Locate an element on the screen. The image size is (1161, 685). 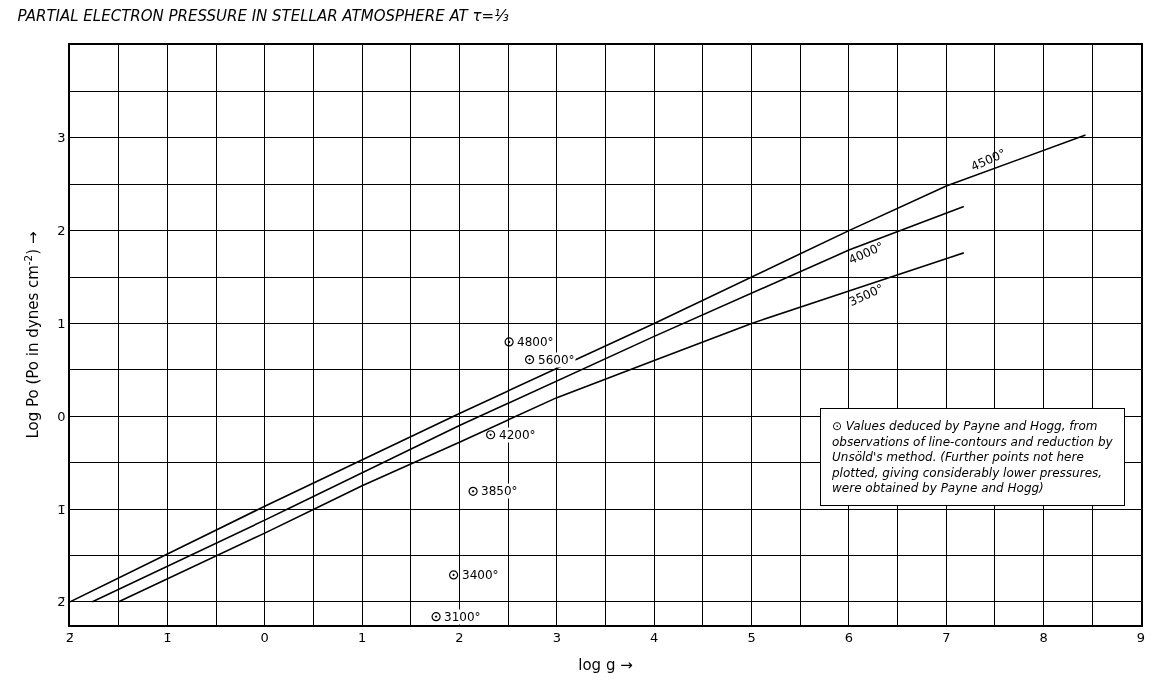
annotation: ⊙ Values deduced by Payne and Hogg, from observations of line-contours and reduction by Unsöld's method. (Further points not here plotted, giving considerably lower pressures, were obtained by Payne and Hogg) is located at coordinates (972, 457).